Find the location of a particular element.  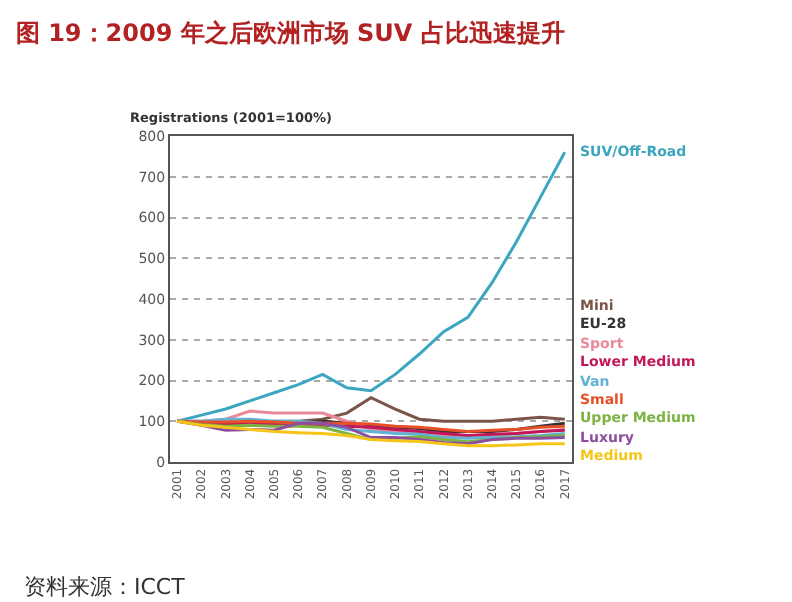

chart-title: 图 19：2009 年之后欧洲市场 SUV 占比迅速提升 is located at coordinates (290, 32).